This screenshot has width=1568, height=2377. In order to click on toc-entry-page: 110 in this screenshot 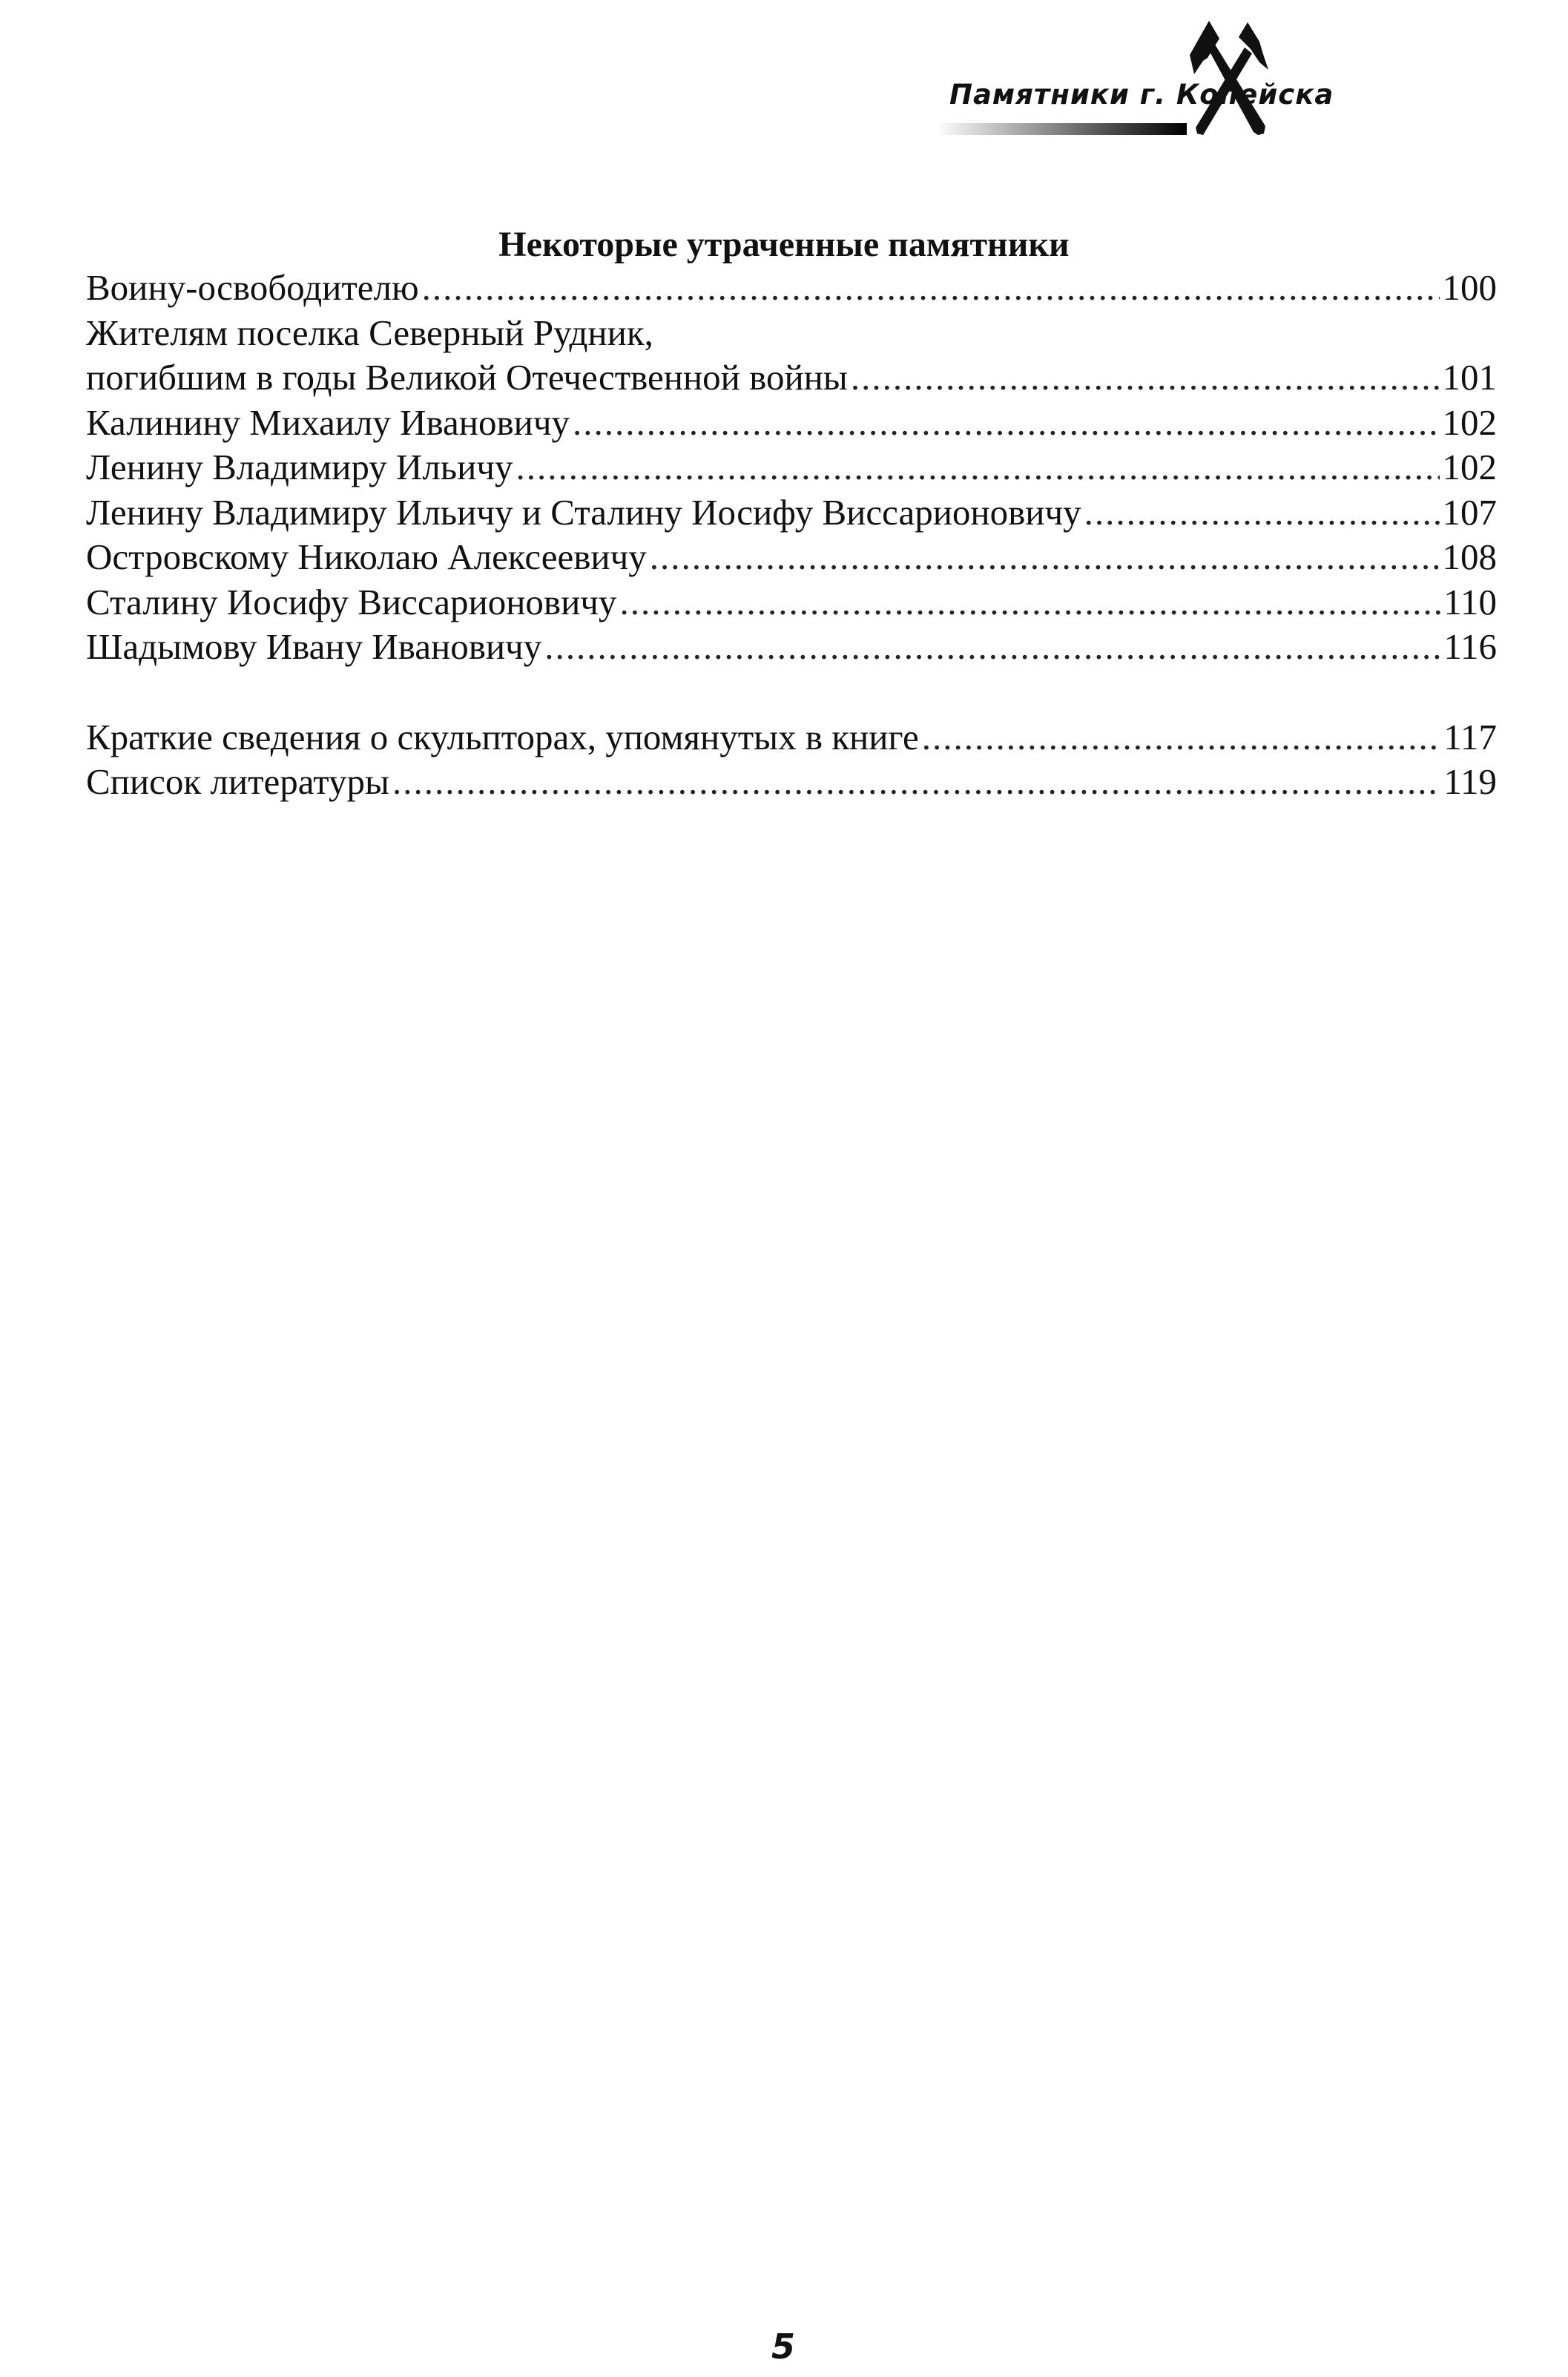, I will do `click(1470, 601)`.